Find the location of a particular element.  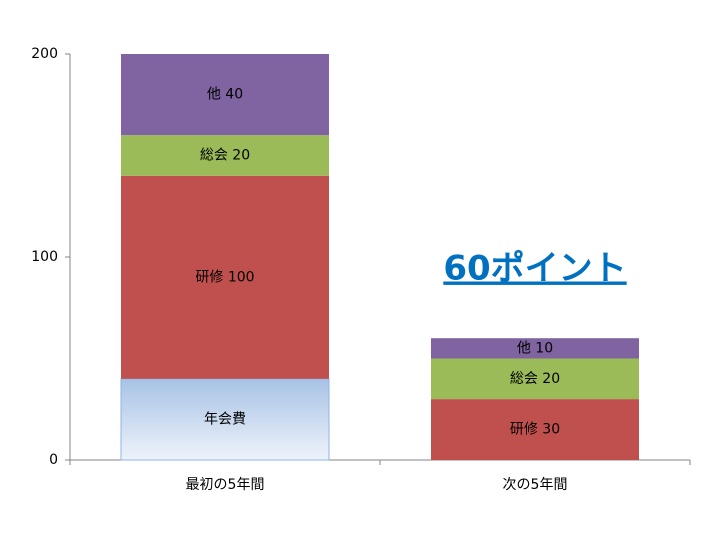

data-label: 研修 100 is located at coordinates (224, 277).